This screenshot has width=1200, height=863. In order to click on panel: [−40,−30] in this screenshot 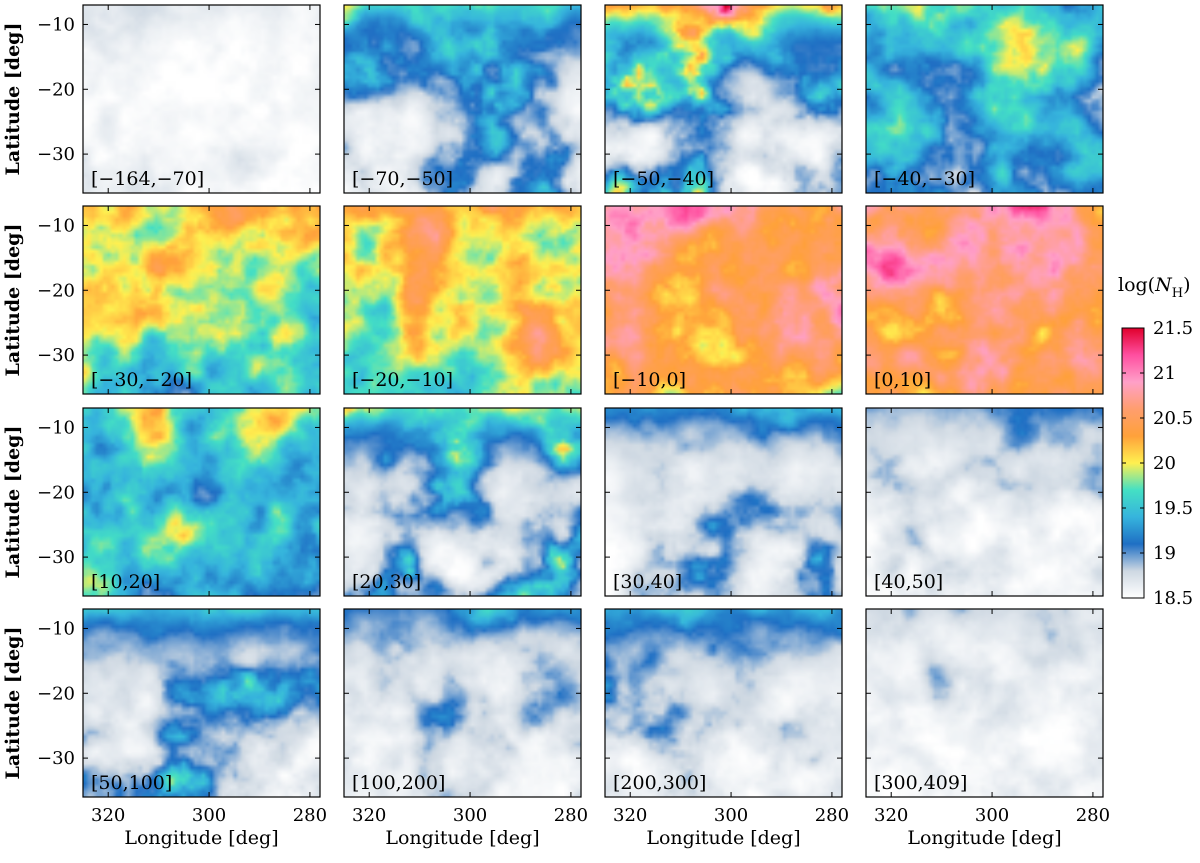, I will do `click(984, 99)`.